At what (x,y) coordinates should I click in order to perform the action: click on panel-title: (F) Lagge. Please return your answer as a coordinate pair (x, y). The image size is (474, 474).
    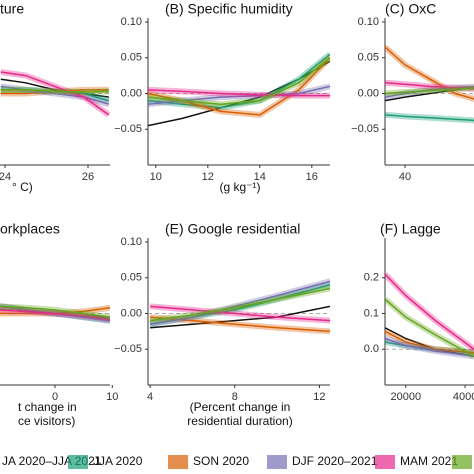
    Looking at the image, I should click on (410, 229).